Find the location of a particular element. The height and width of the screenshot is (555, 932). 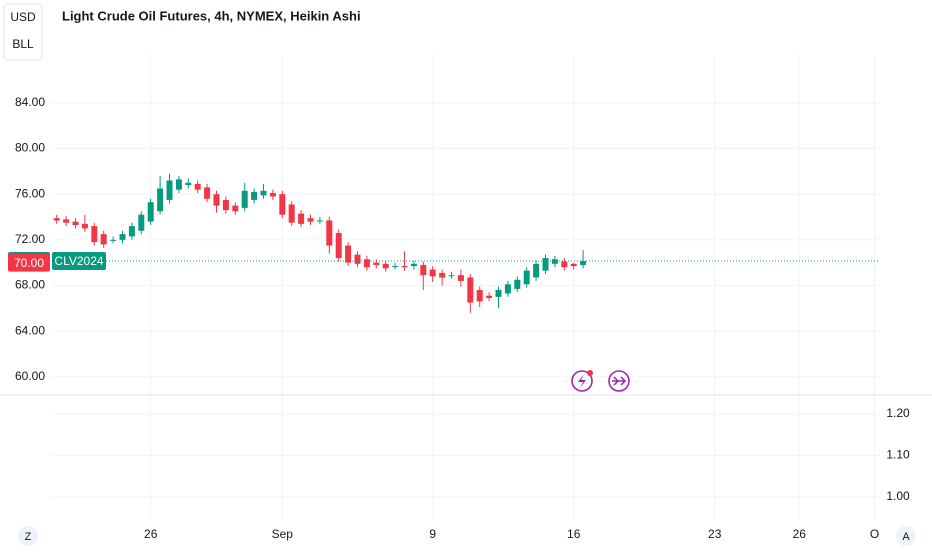

y-tick-label: 68.00 is located at coordinates (30, 285).